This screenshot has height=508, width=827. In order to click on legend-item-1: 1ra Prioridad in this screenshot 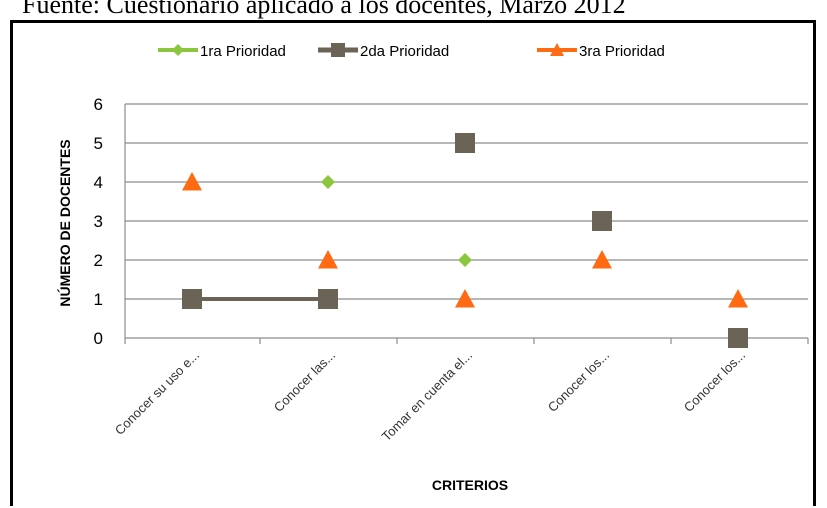, I will do `click(222, 51)`.